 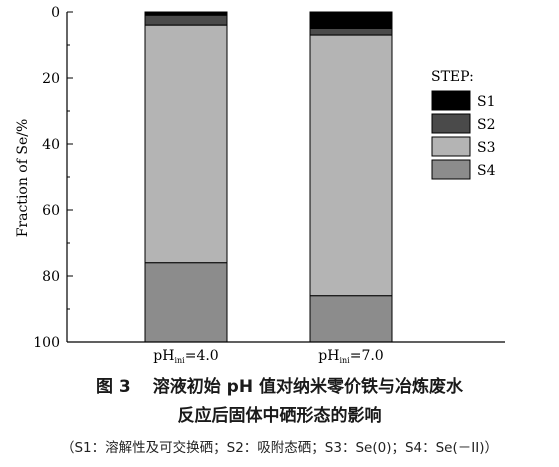 What do you see at coordinates (451, 169) in the screenshot?
I see `legend-swatch-s4` at bounding box center [451, 169].